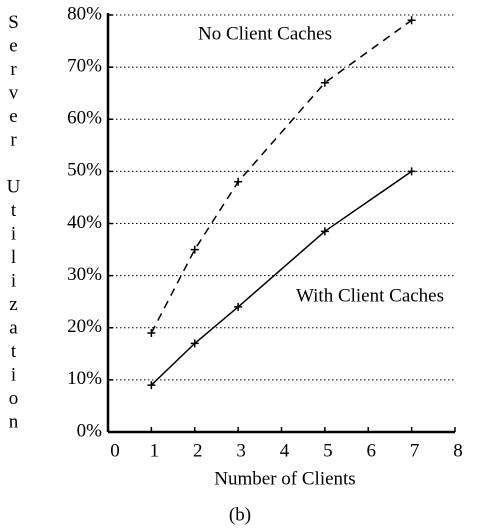  Describe the element at coordinates (198, 450) in the screenshot. I see `x-tick-label: 2` at that location.